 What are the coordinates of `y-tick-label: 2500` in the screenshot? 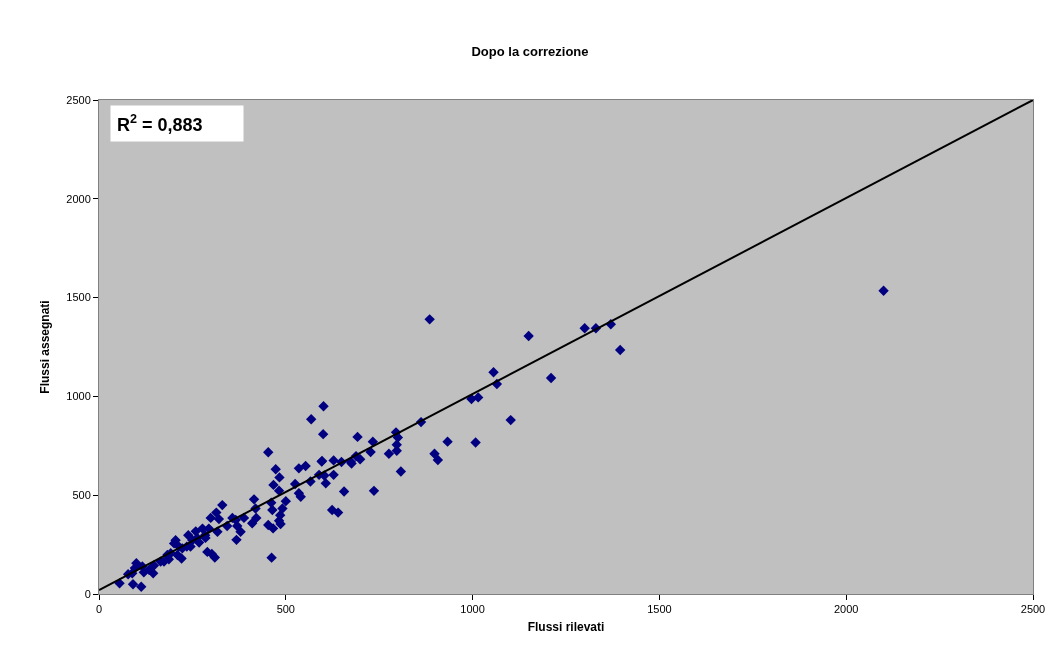 It's located at (78, 99).